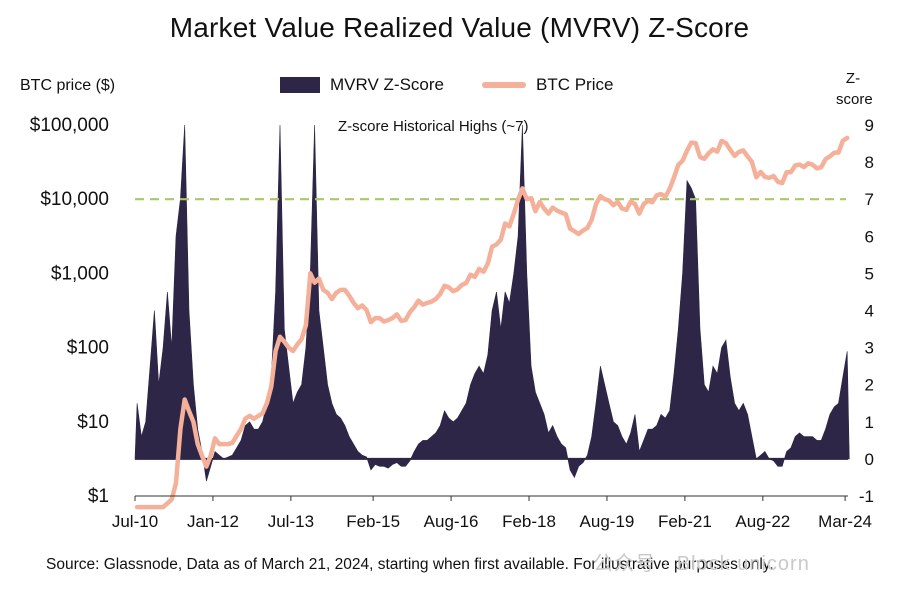  What do you see at coordinates (869, 311) in the screenshot?
I see `right-tick-label: 4` at bounding box center [869, 311].